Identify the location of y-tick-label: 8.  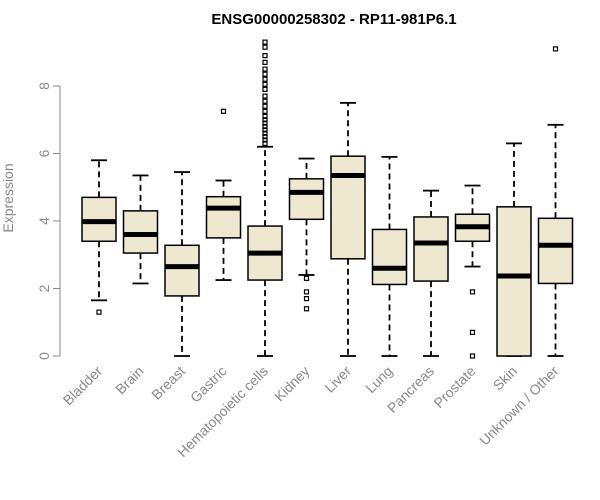
(44, 86).